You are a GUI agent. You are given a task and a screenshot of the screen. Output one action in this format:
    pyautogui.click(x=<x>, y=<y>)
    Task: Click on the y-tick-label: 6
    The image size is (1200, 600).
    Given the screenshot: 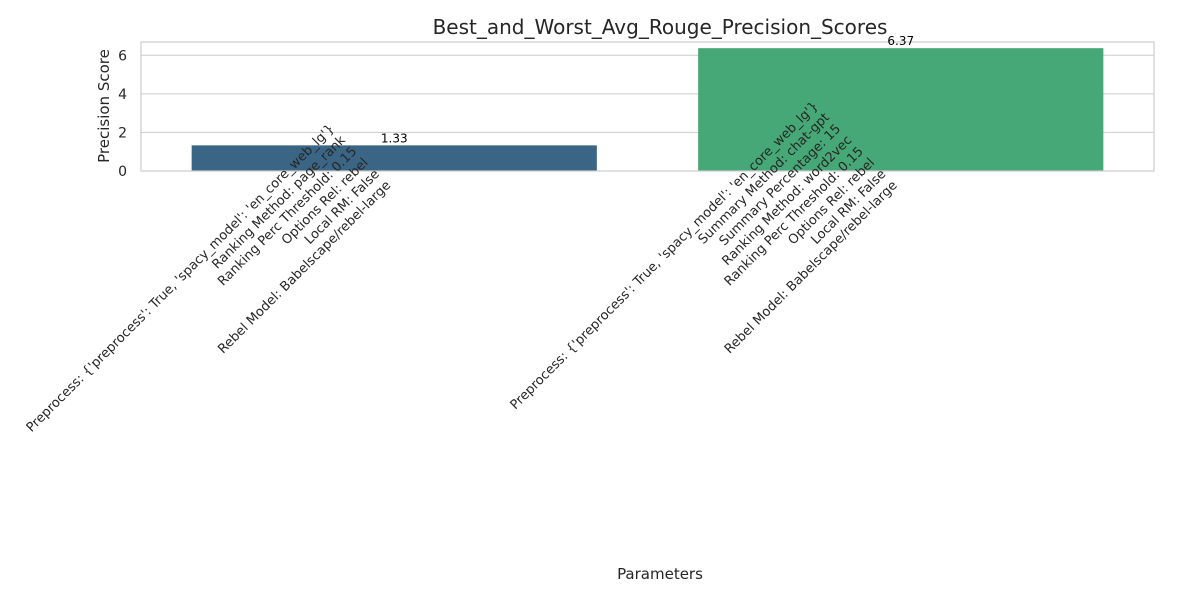 What is the action you would take?
    pyautogui.click(x=122, y=56)
    